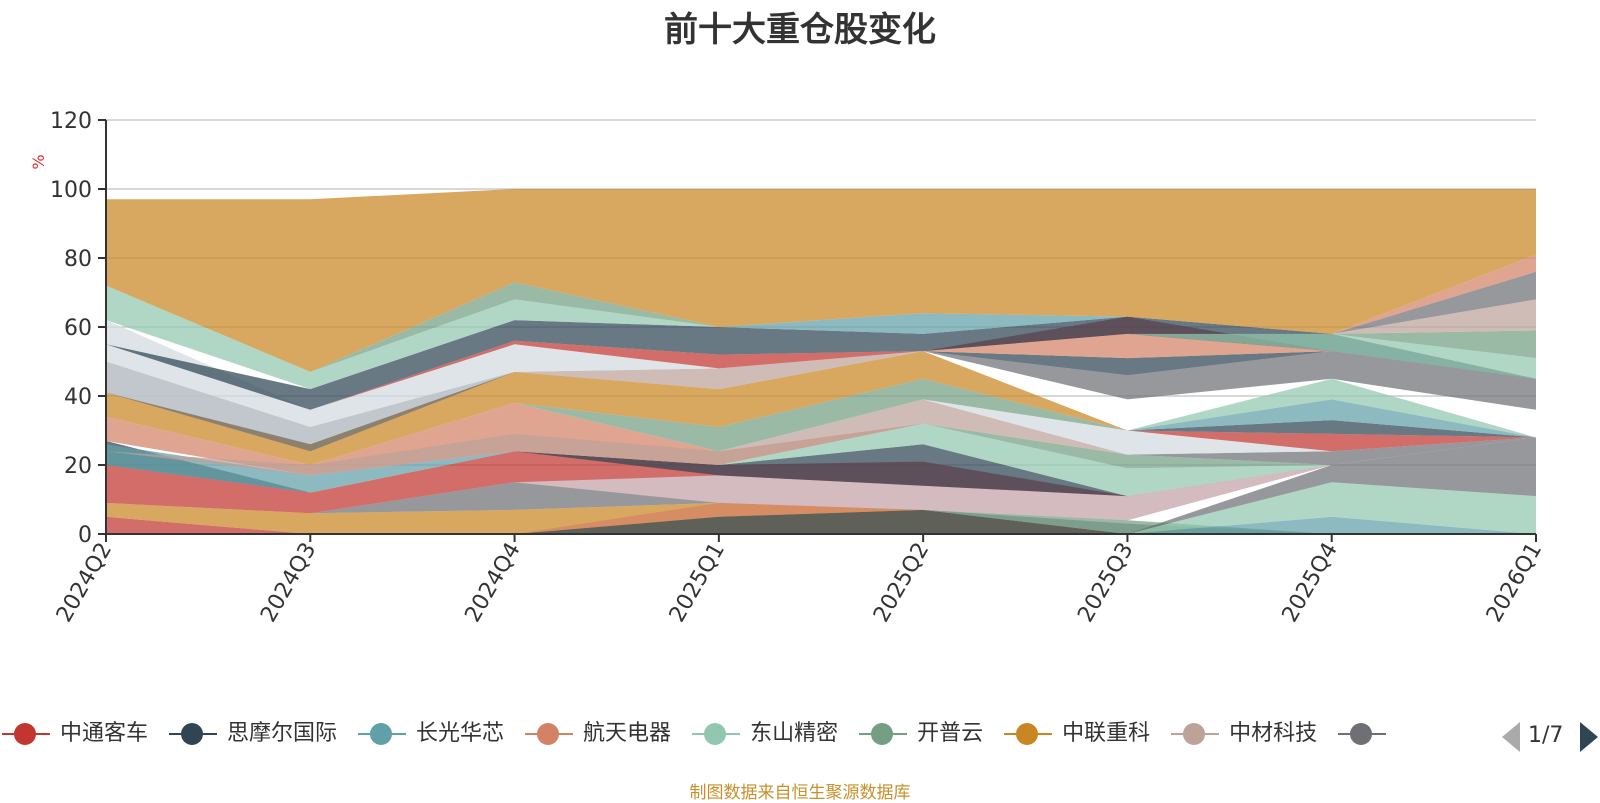 The height and width of the screenshot is (803, 1600). I want to click on legend-next-page-button, so click(1589, 737).